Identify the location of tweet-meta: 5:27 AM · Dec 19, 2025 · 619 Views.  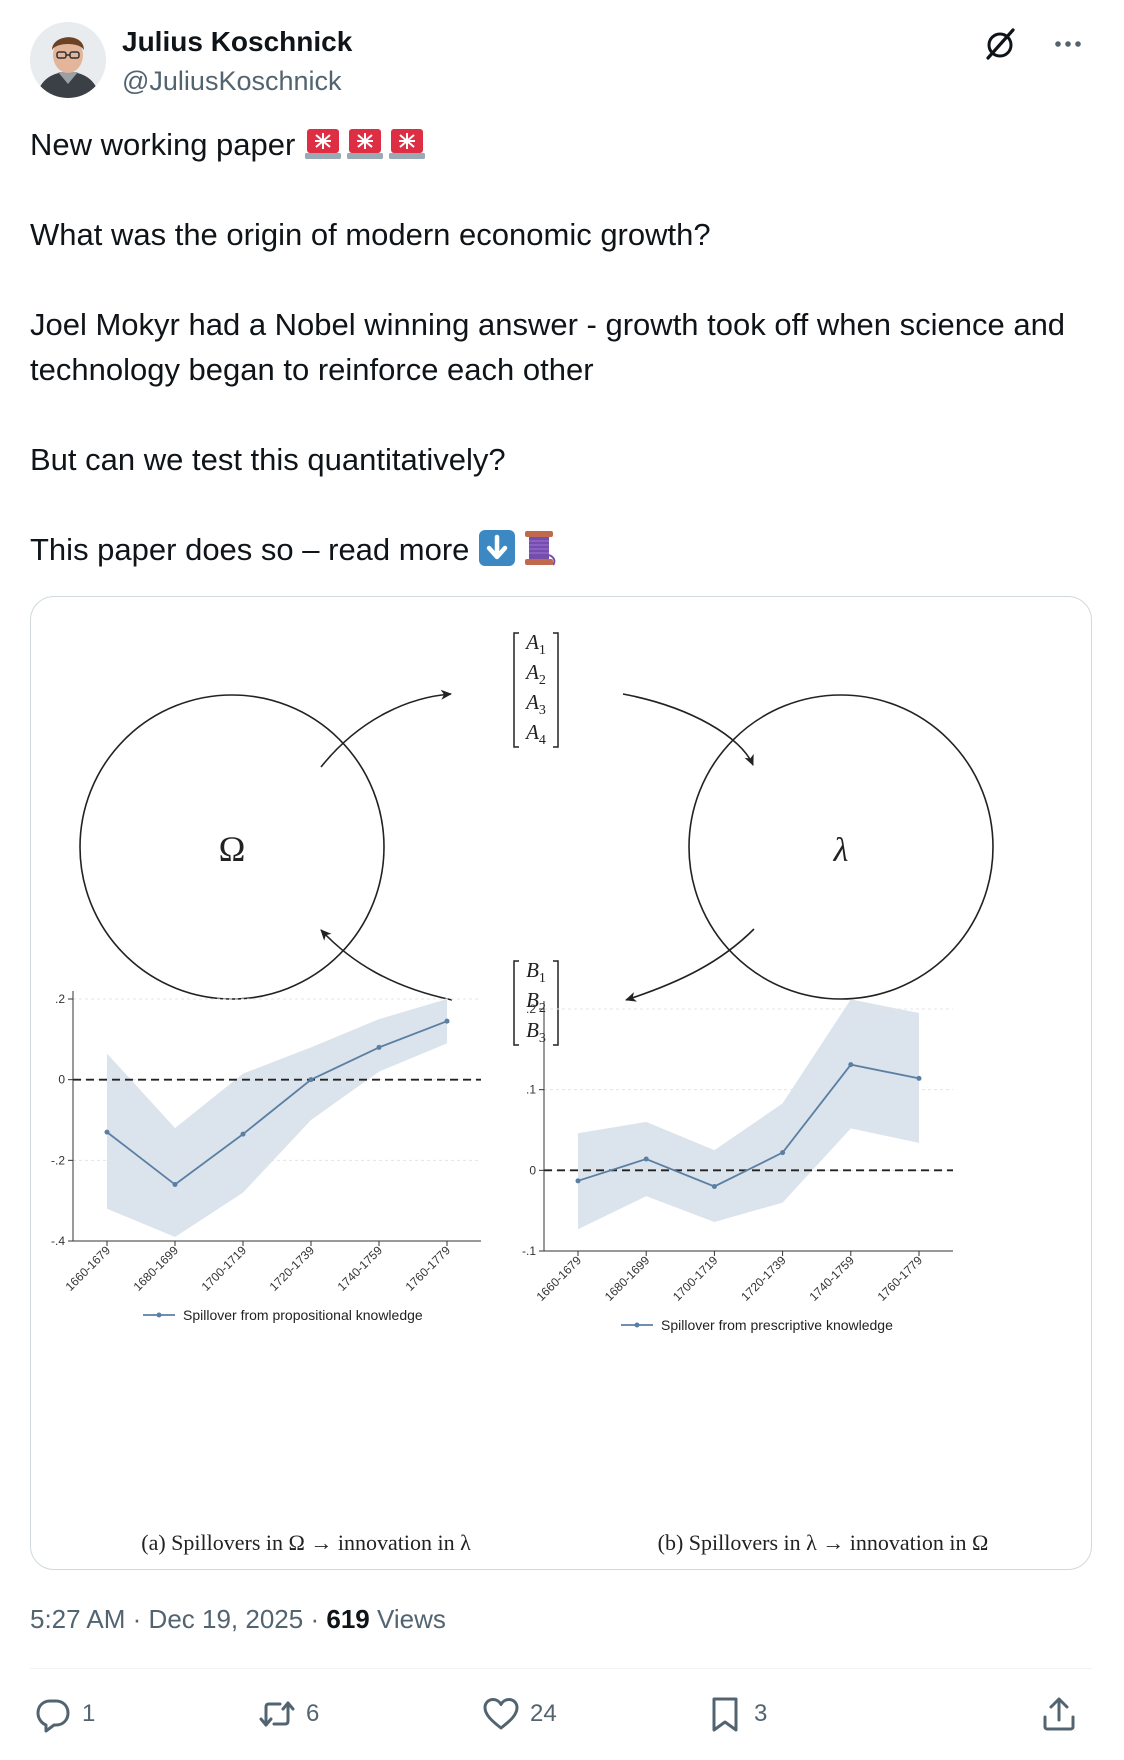
(238, 1619).